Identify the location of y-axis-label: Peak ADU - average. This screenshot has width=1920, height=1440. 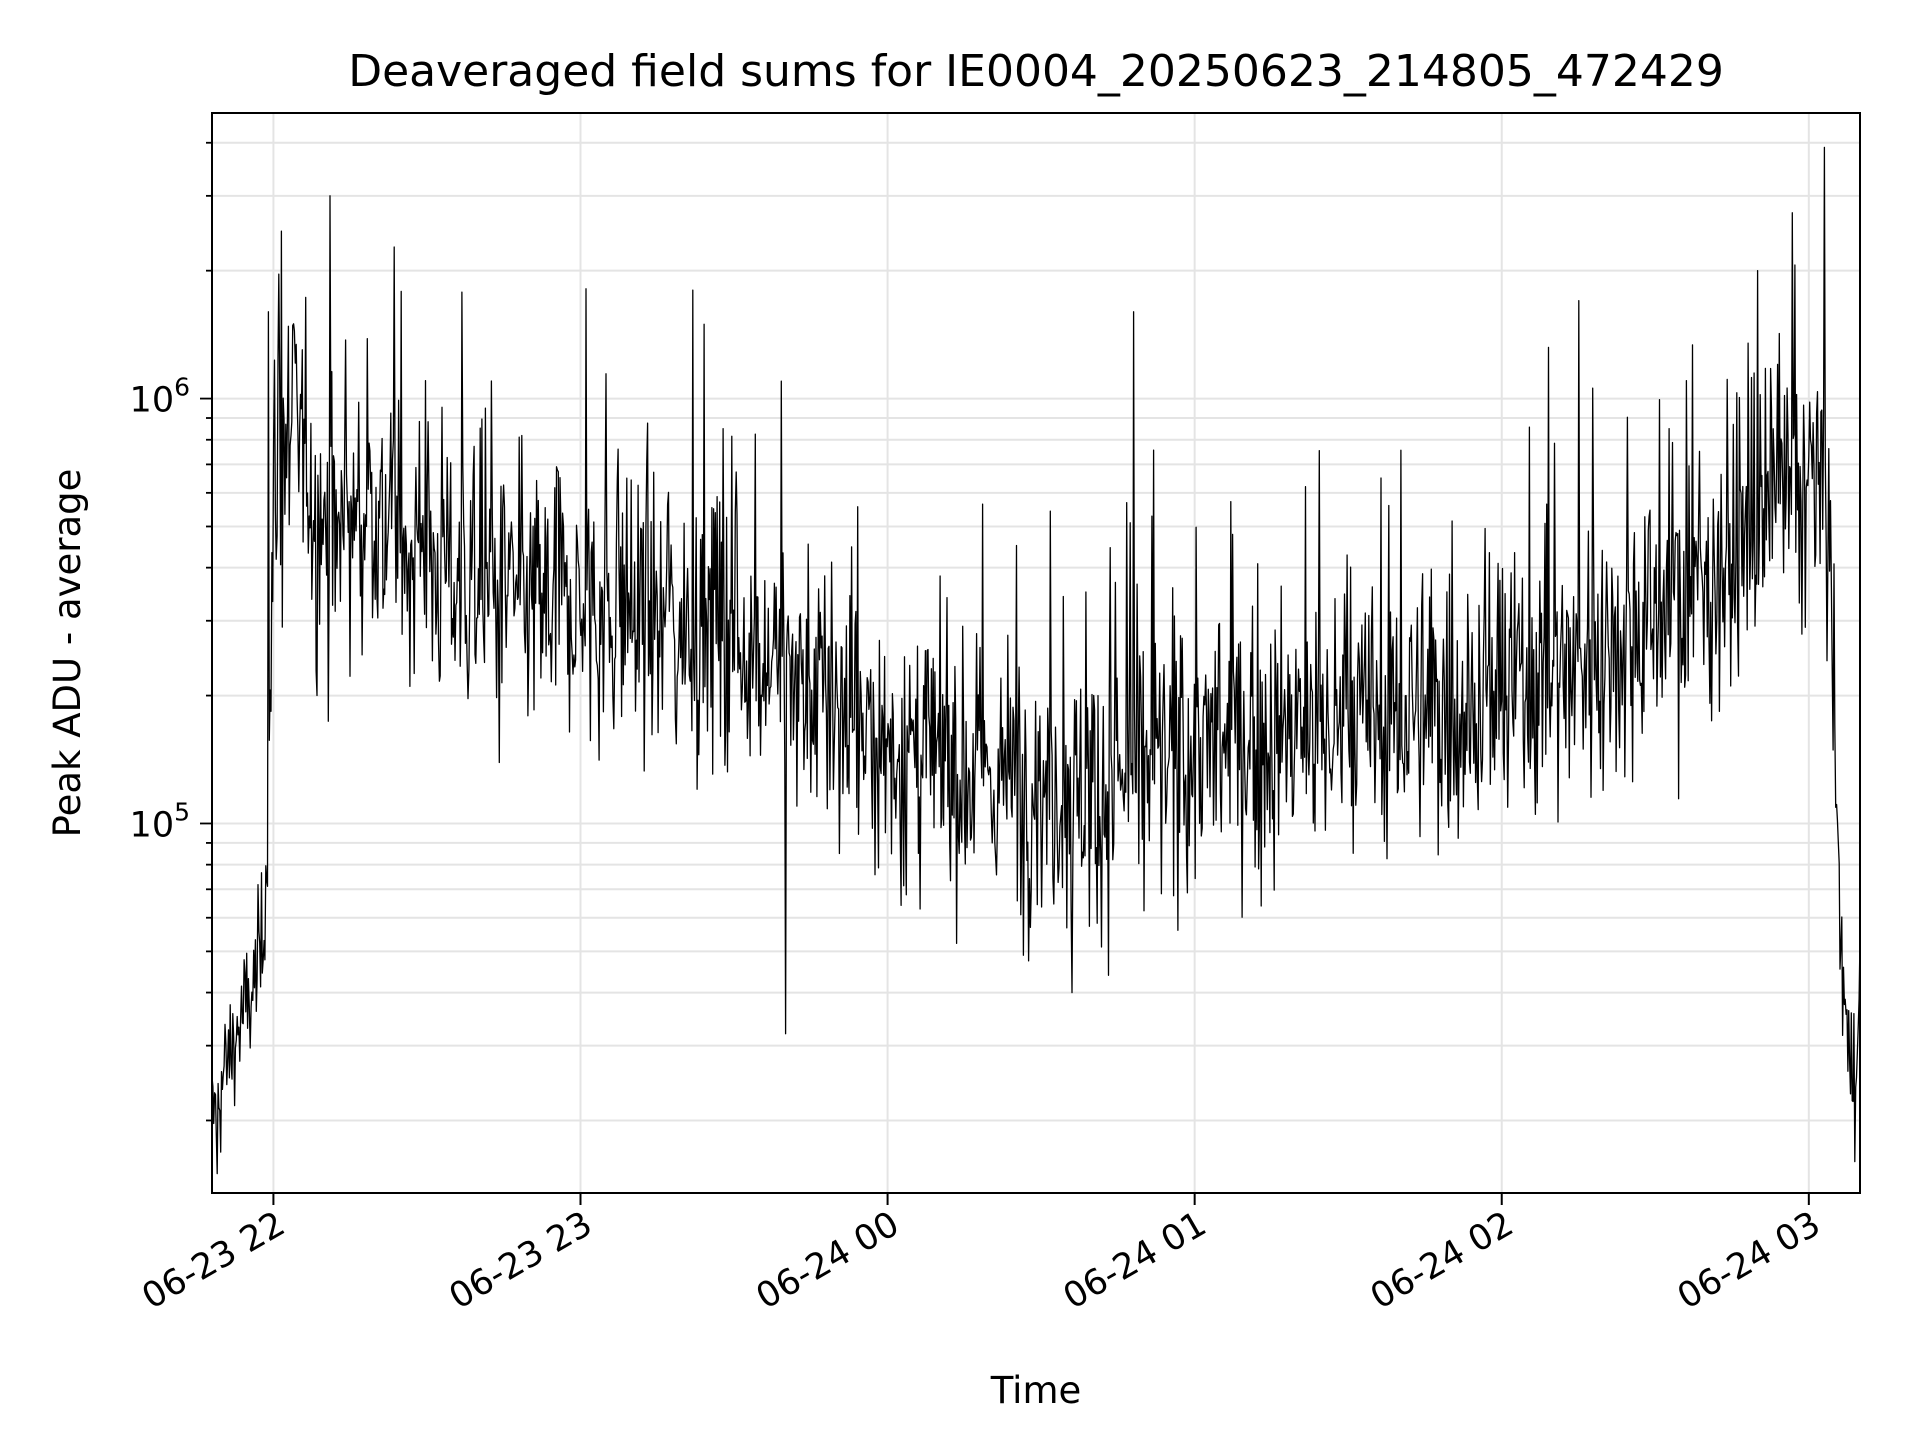
(67, 653).